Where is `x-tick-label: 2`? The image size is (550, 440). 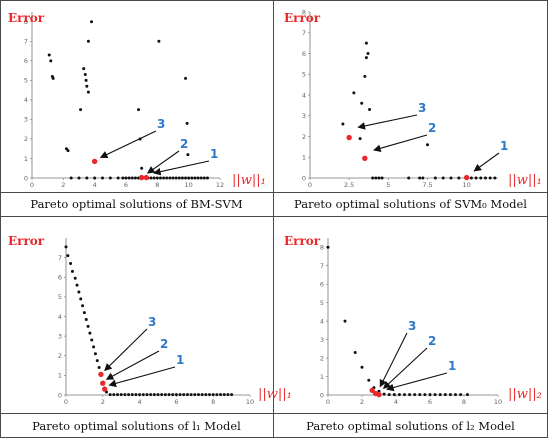 x-tick-label: 2 is located at coordinates (103, 402).